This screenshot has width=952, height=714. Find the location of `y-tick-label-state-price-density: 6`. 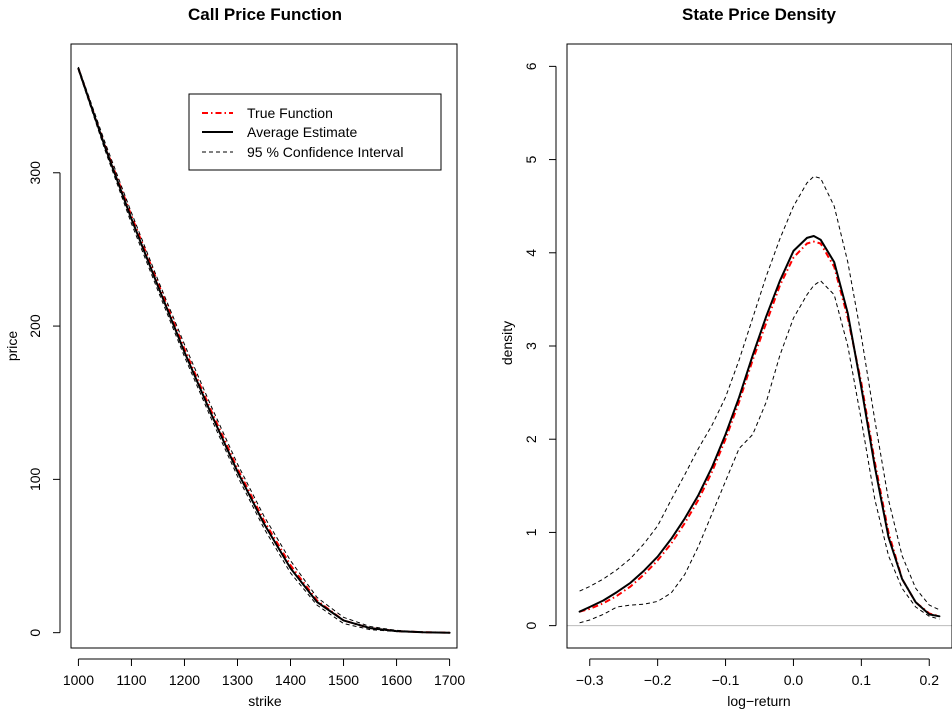

y-tick-label-state-price-density: 6 is located at coordinates (531, 66).